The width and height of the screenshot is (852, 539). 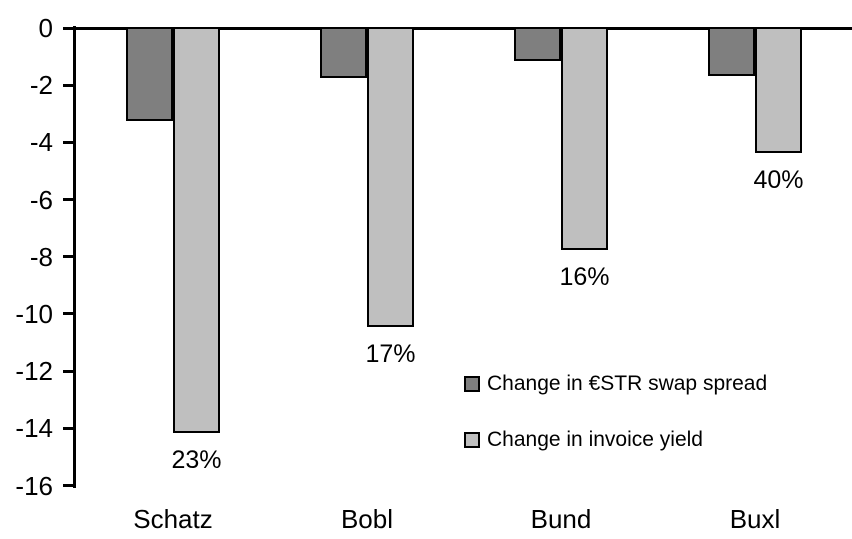 I want to click on data-label-bobl: 17%, so click(x=390, y=354).